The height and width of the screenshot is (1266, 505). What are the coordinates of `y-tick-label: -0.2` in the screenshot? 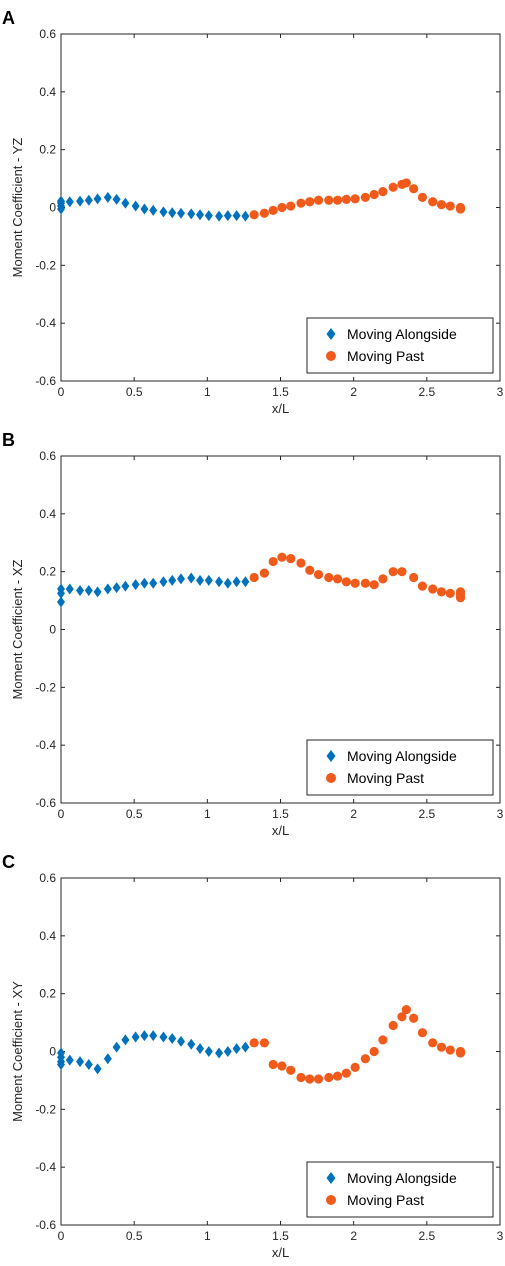 It's located at (45, 265).